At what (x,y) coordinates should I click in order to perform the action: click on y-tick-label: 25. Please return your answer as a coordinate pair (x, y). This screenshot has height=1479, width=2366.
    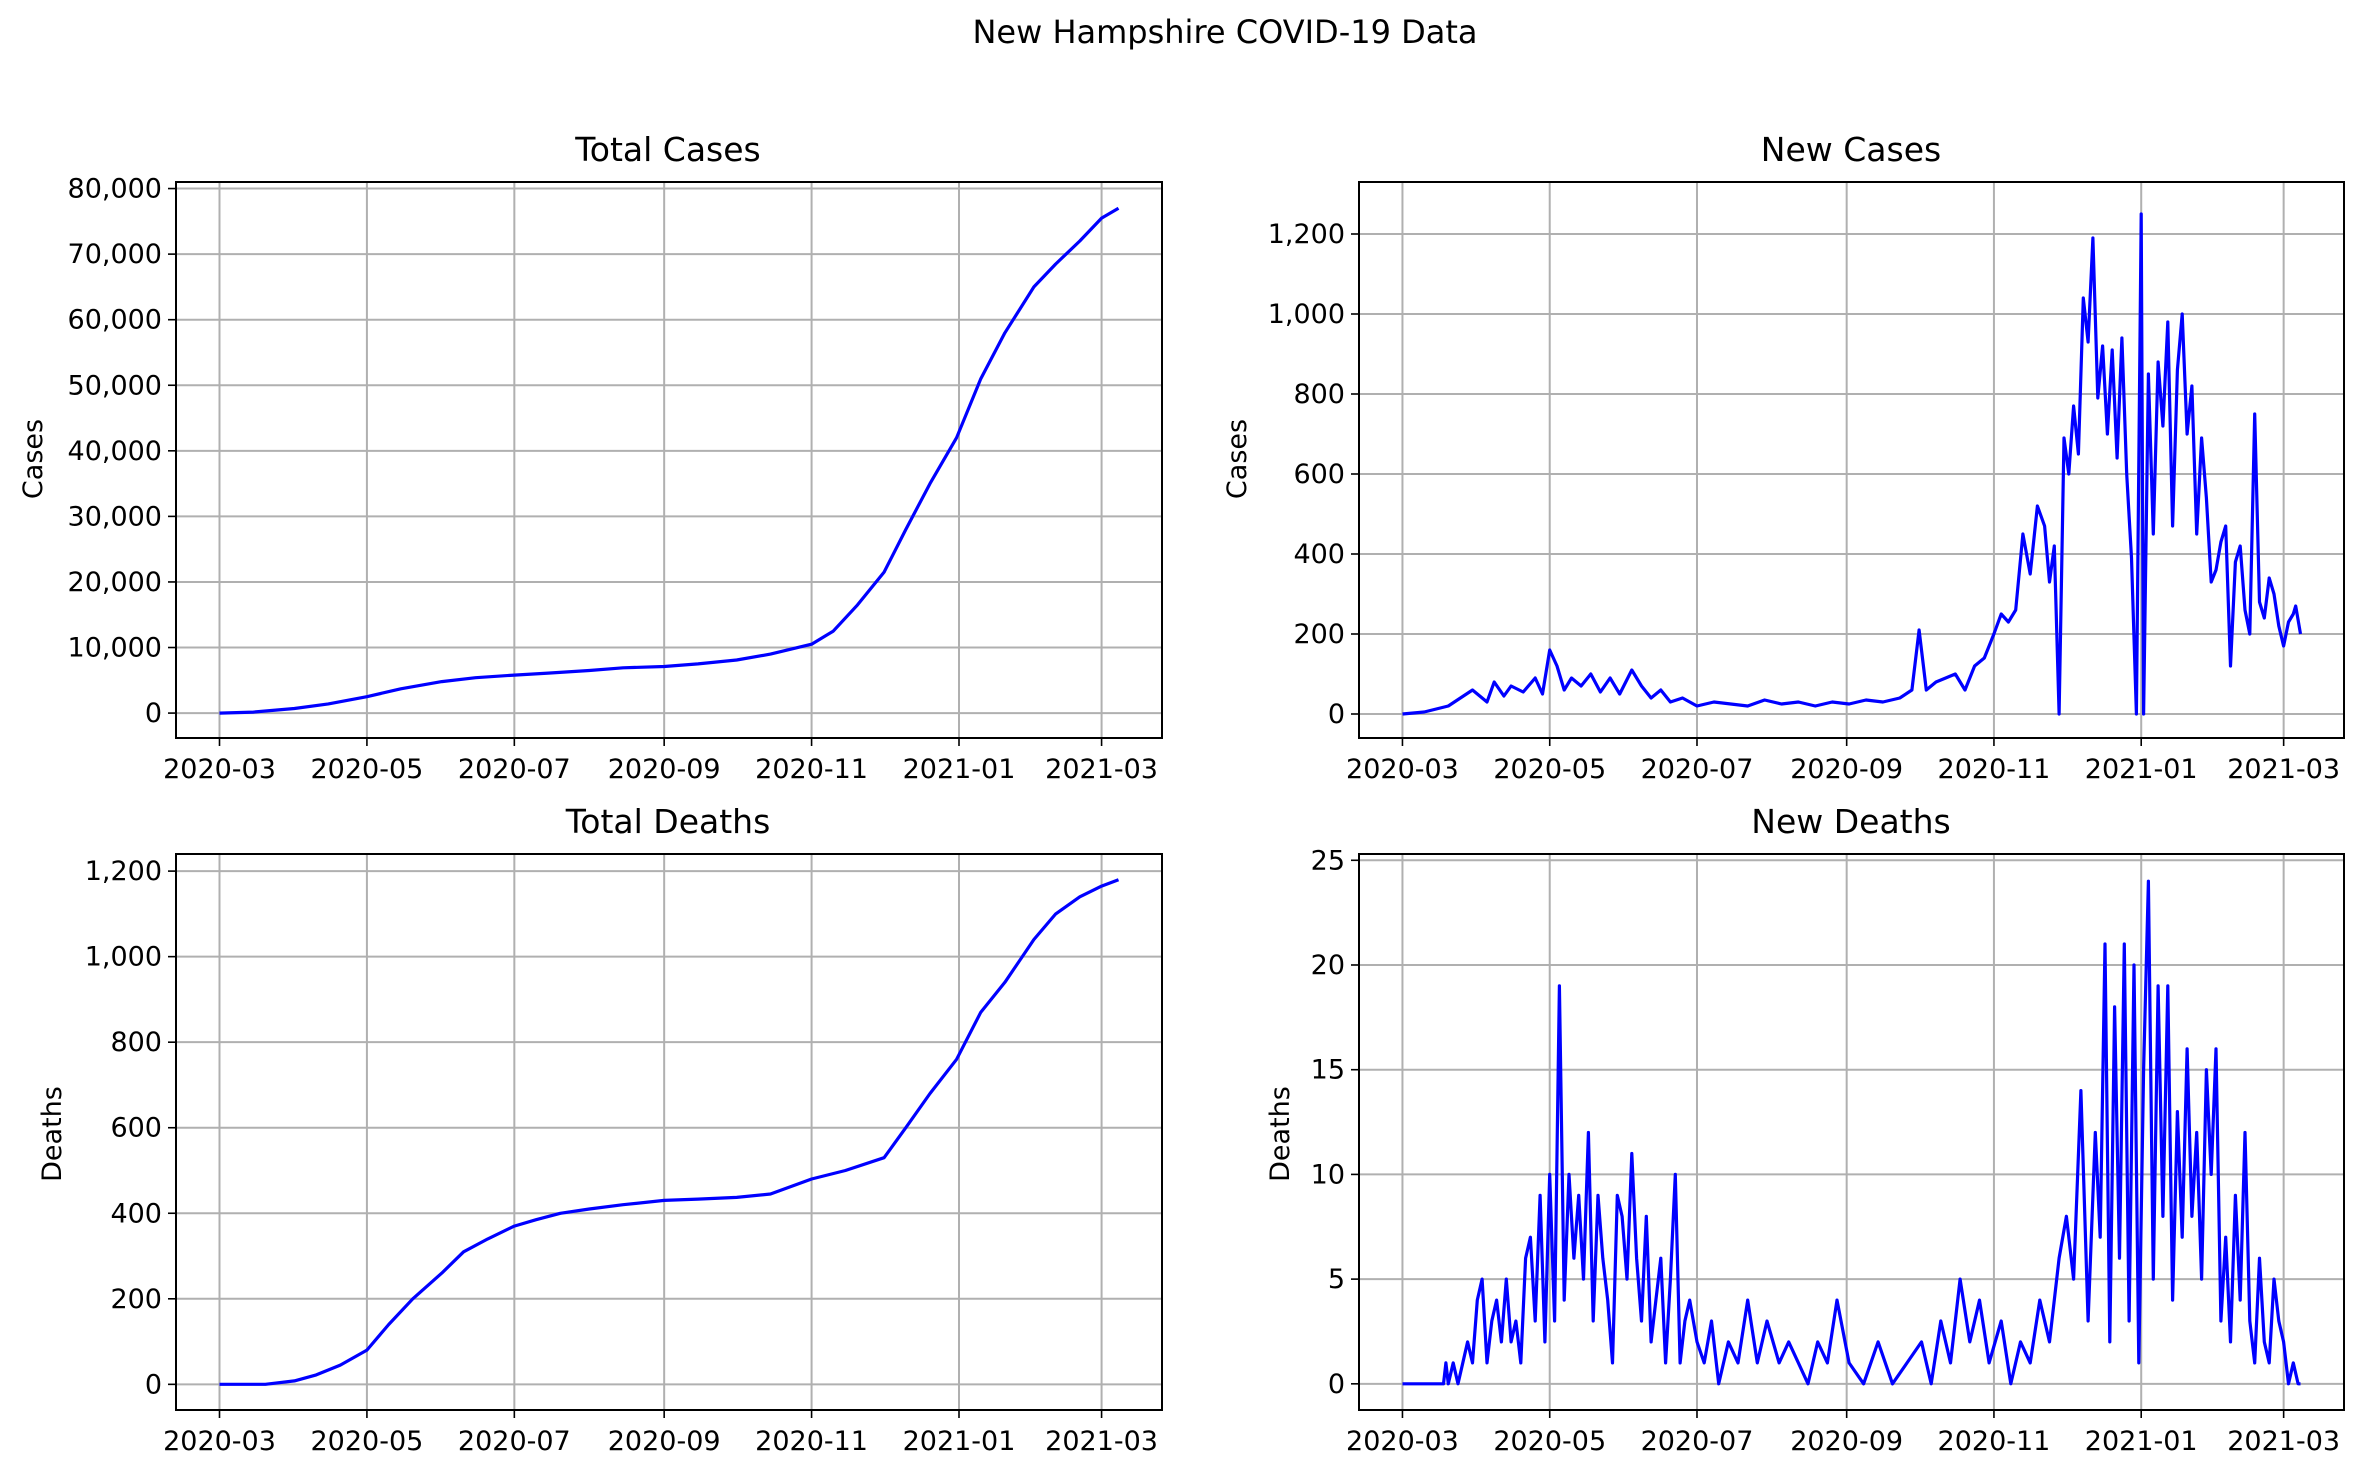
    Looking at the image, I should click on (1328, 860).